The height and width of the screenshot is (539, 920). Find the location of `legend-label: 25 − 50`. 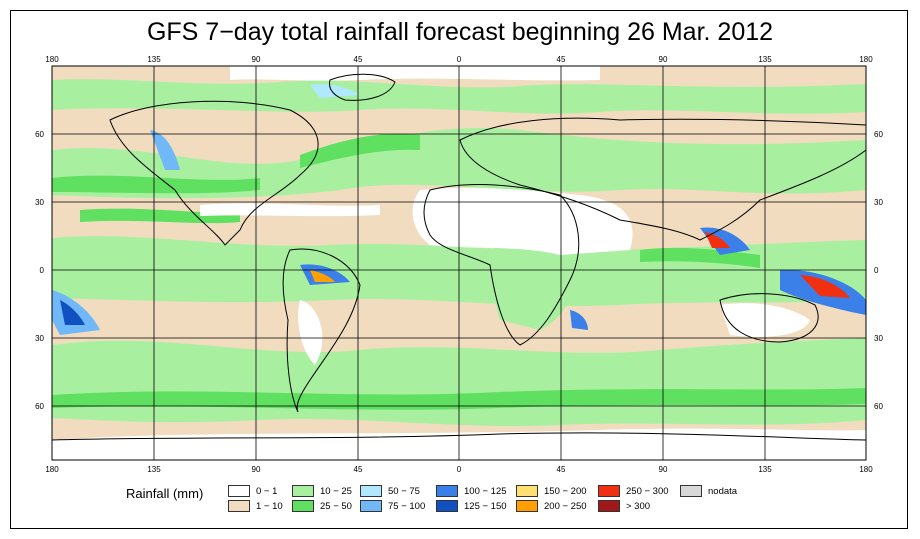

legend-label: 25 − 50 is located at coordinates (336, 506).